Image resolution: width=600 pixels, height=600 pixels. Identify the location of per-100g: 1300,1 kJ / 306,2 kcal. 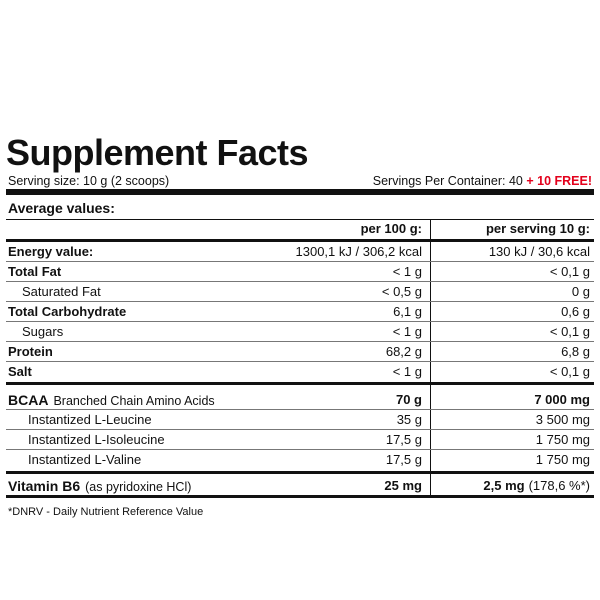
(358, 251).